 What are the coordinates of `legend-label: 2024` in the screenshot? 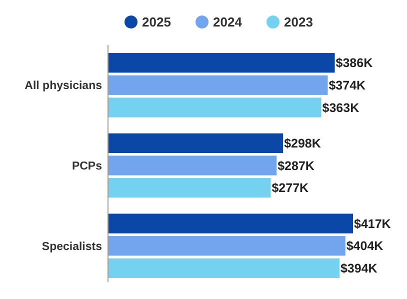 It's located at (228, 22).